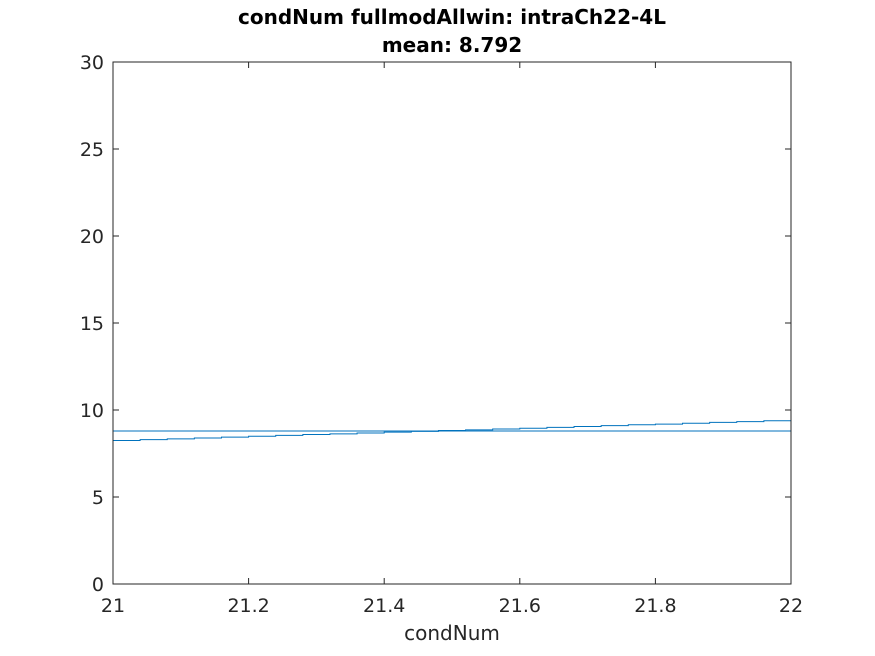  Describe the element at coordinates (520, 606) in the screenshot. I see `x-tick-label: 21.6` at that location.